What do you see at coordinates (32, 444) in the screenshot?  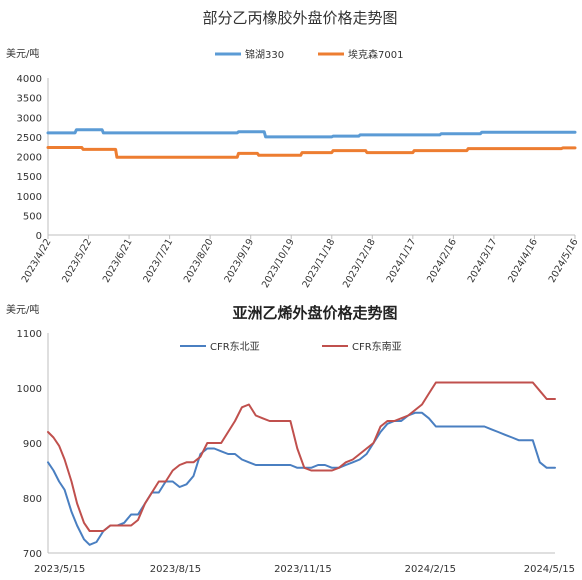 I see `chart-2-y-tick-label: 900` at bounding box center [32, 444].